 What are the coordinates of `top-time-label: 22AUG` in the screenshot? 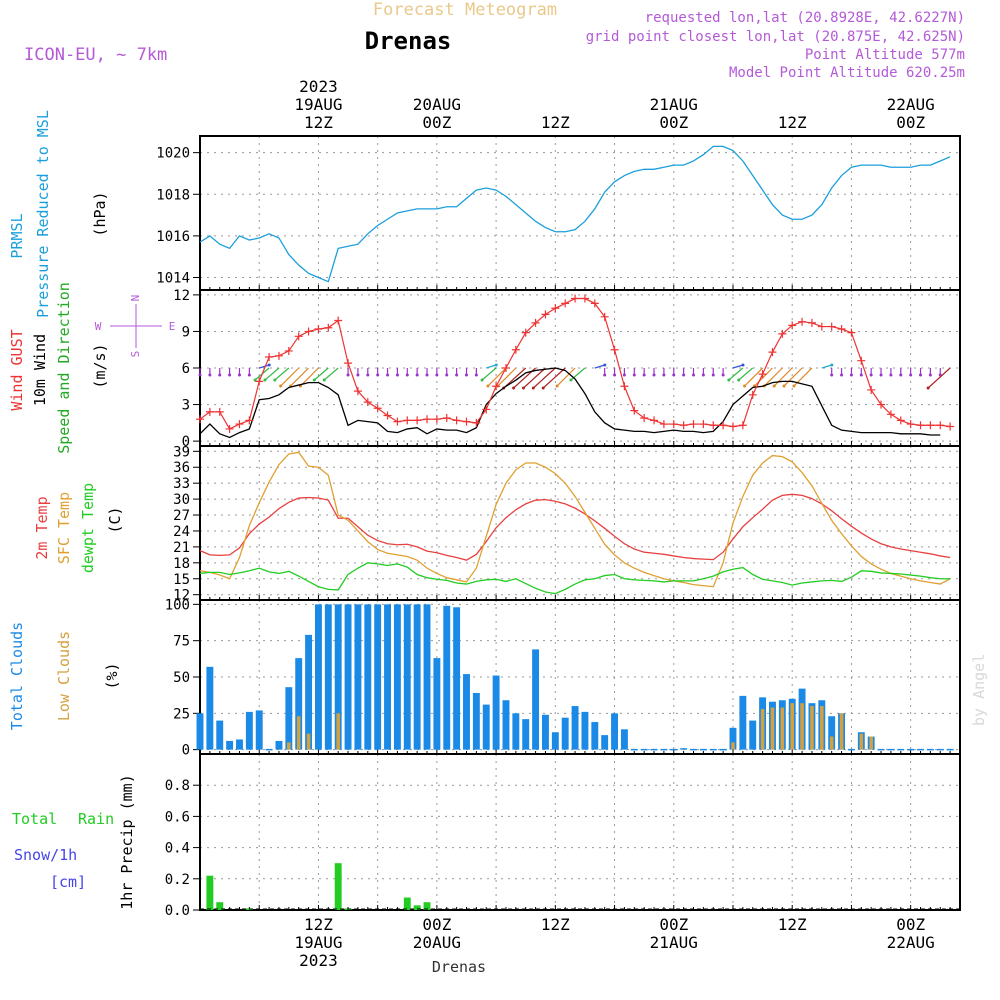 It's located at (911, 104).